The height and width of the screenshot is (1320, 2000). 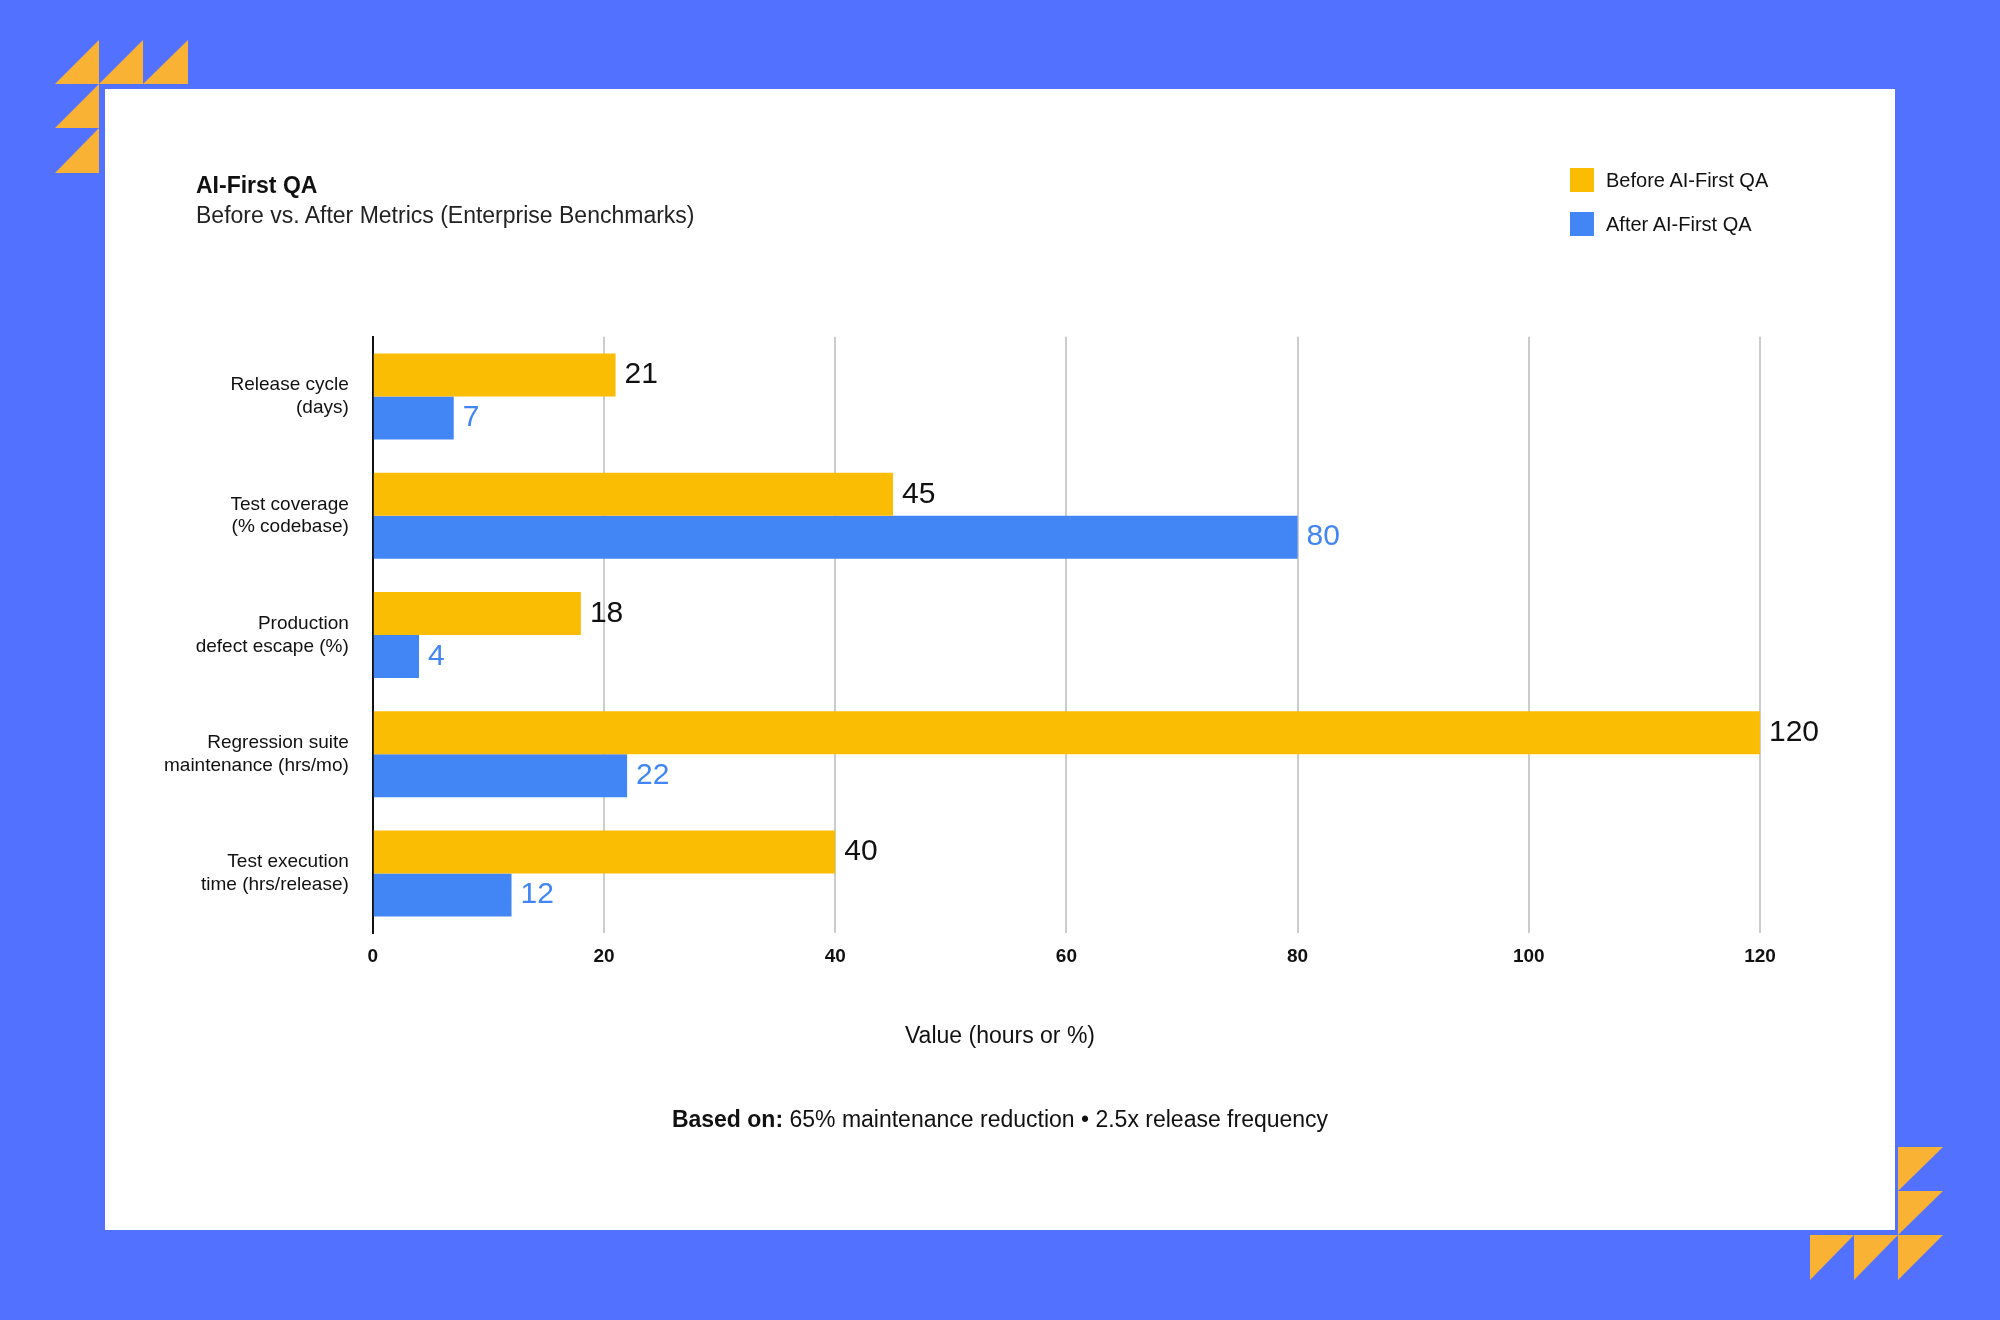 What do you see at coordinates (373, 955) in the screenshot?
I see `x-tick-label: 0` at bounding box center [373, 955].